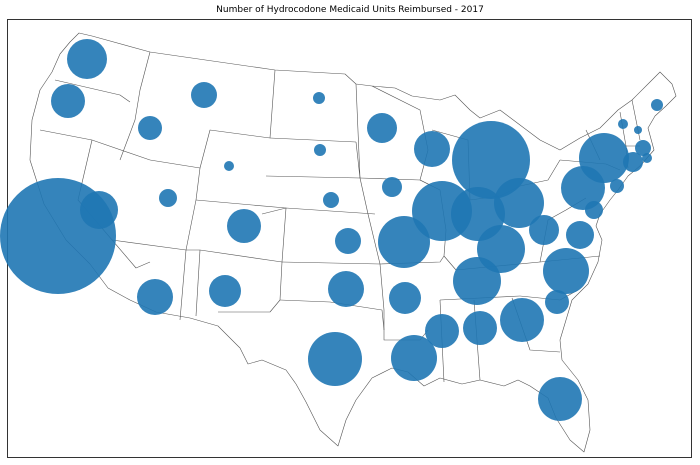  What do you see at coordinates (566, 271) in the screenshot?
I see `bubble-nc` at bounding box center [566, 271].